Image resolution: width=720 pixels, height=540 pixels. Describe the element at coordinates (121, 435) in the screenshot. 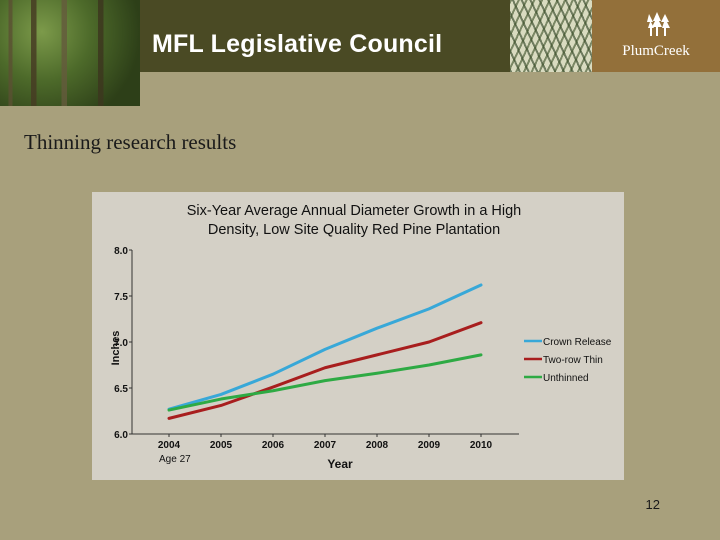

I see `y-tick-label: 6.0` at that location.